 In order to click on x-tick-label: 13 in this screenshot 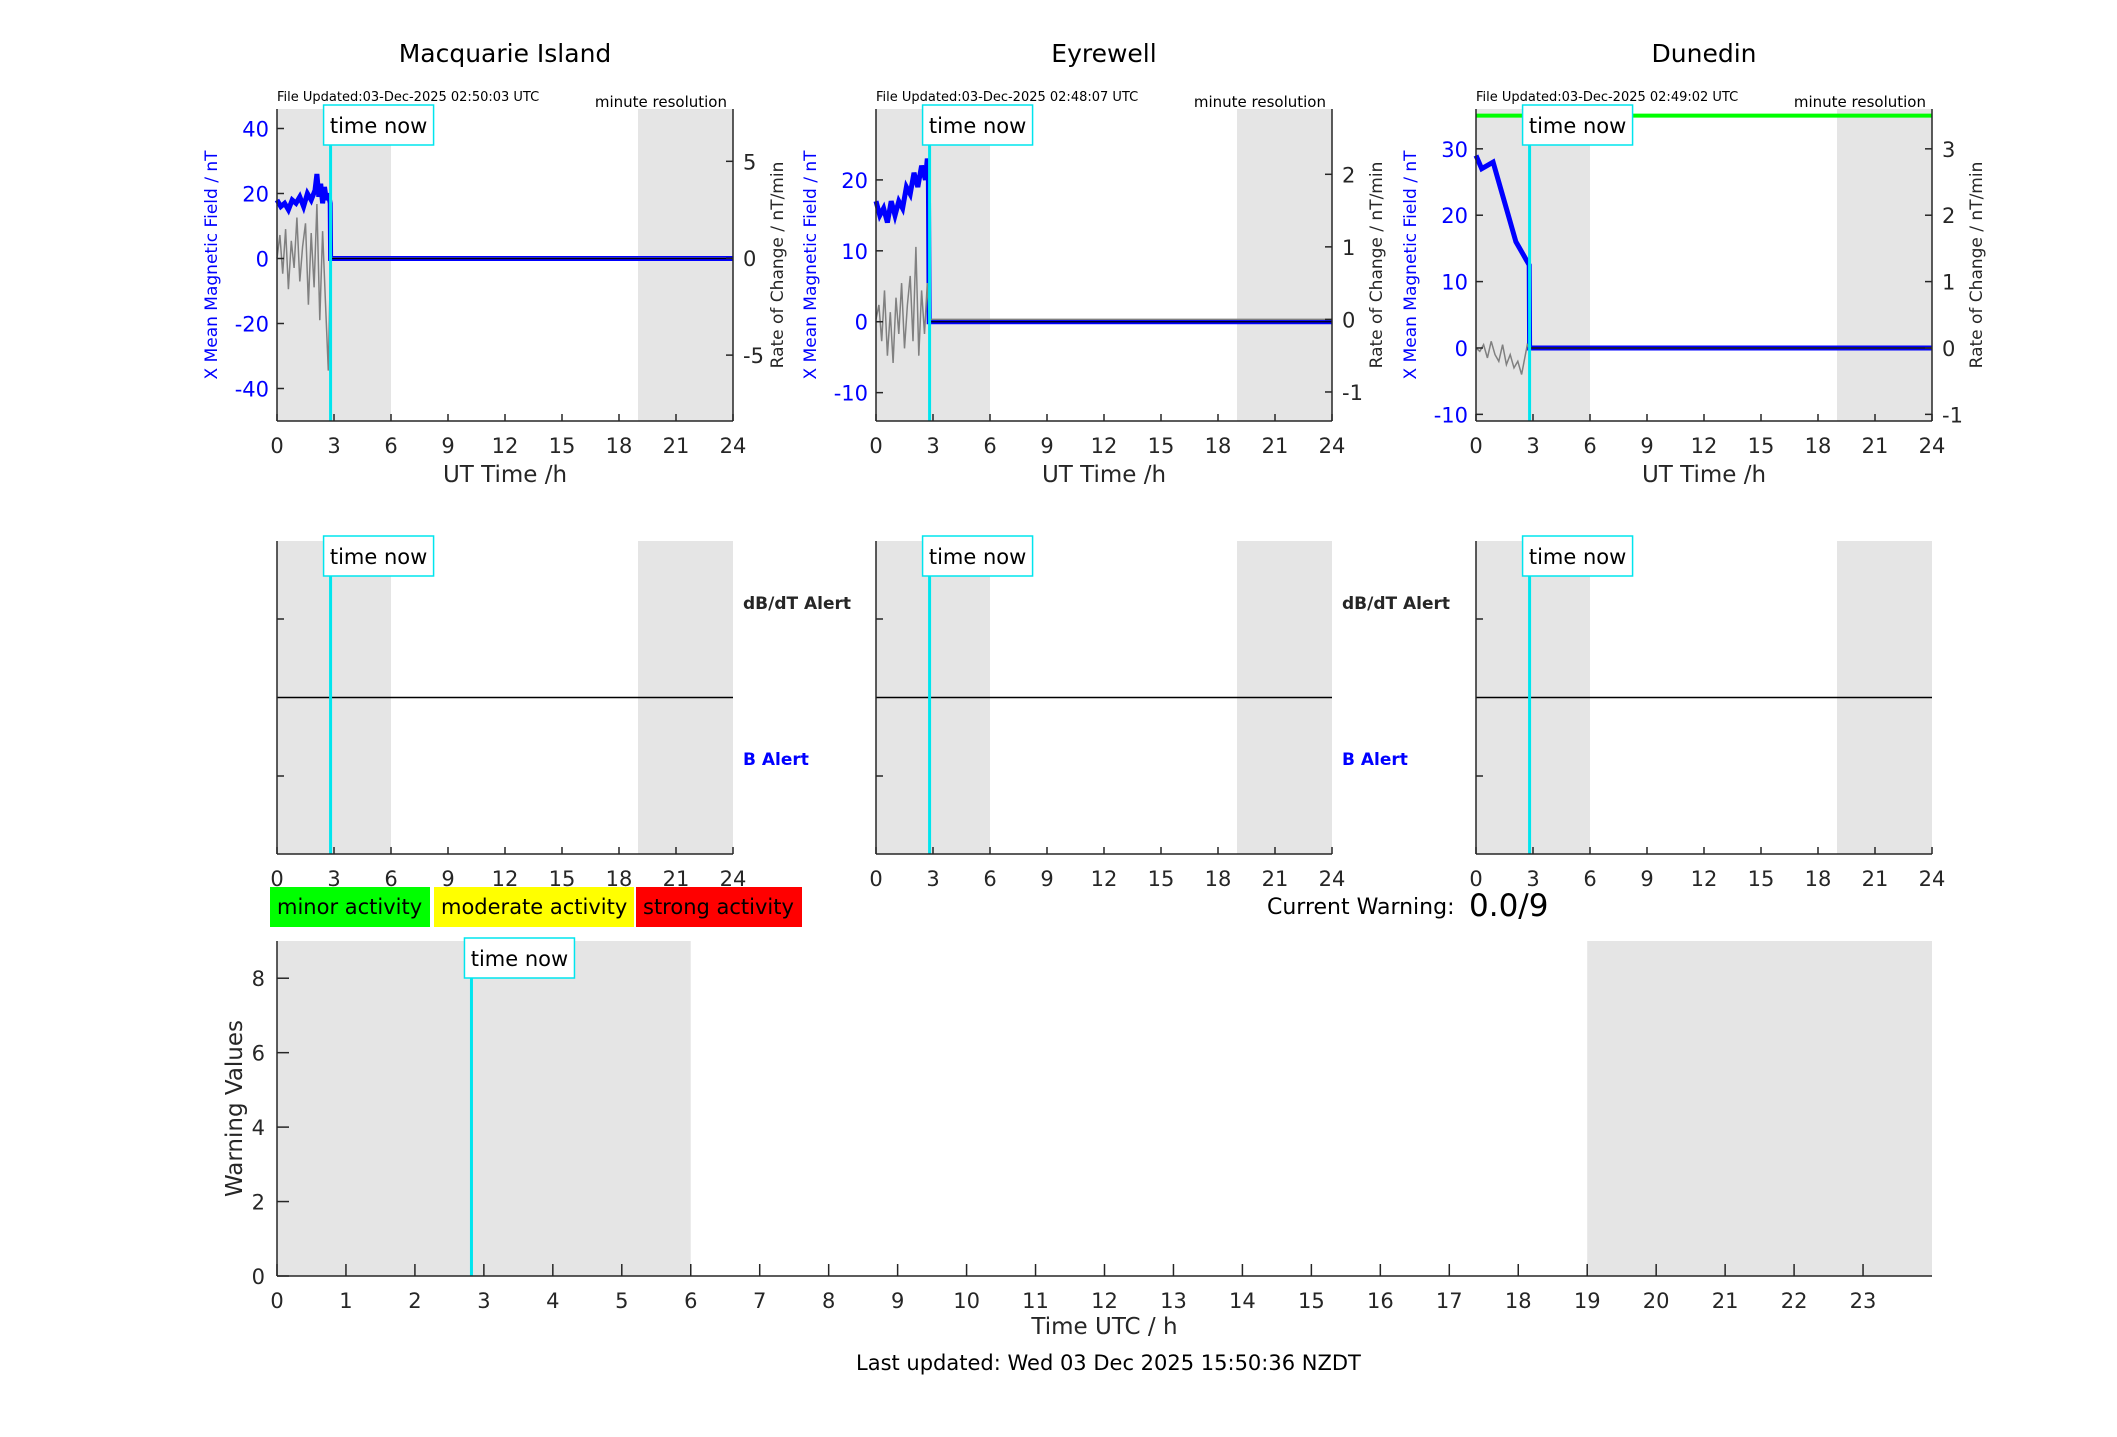, I will do `click(1173, 1301)`.